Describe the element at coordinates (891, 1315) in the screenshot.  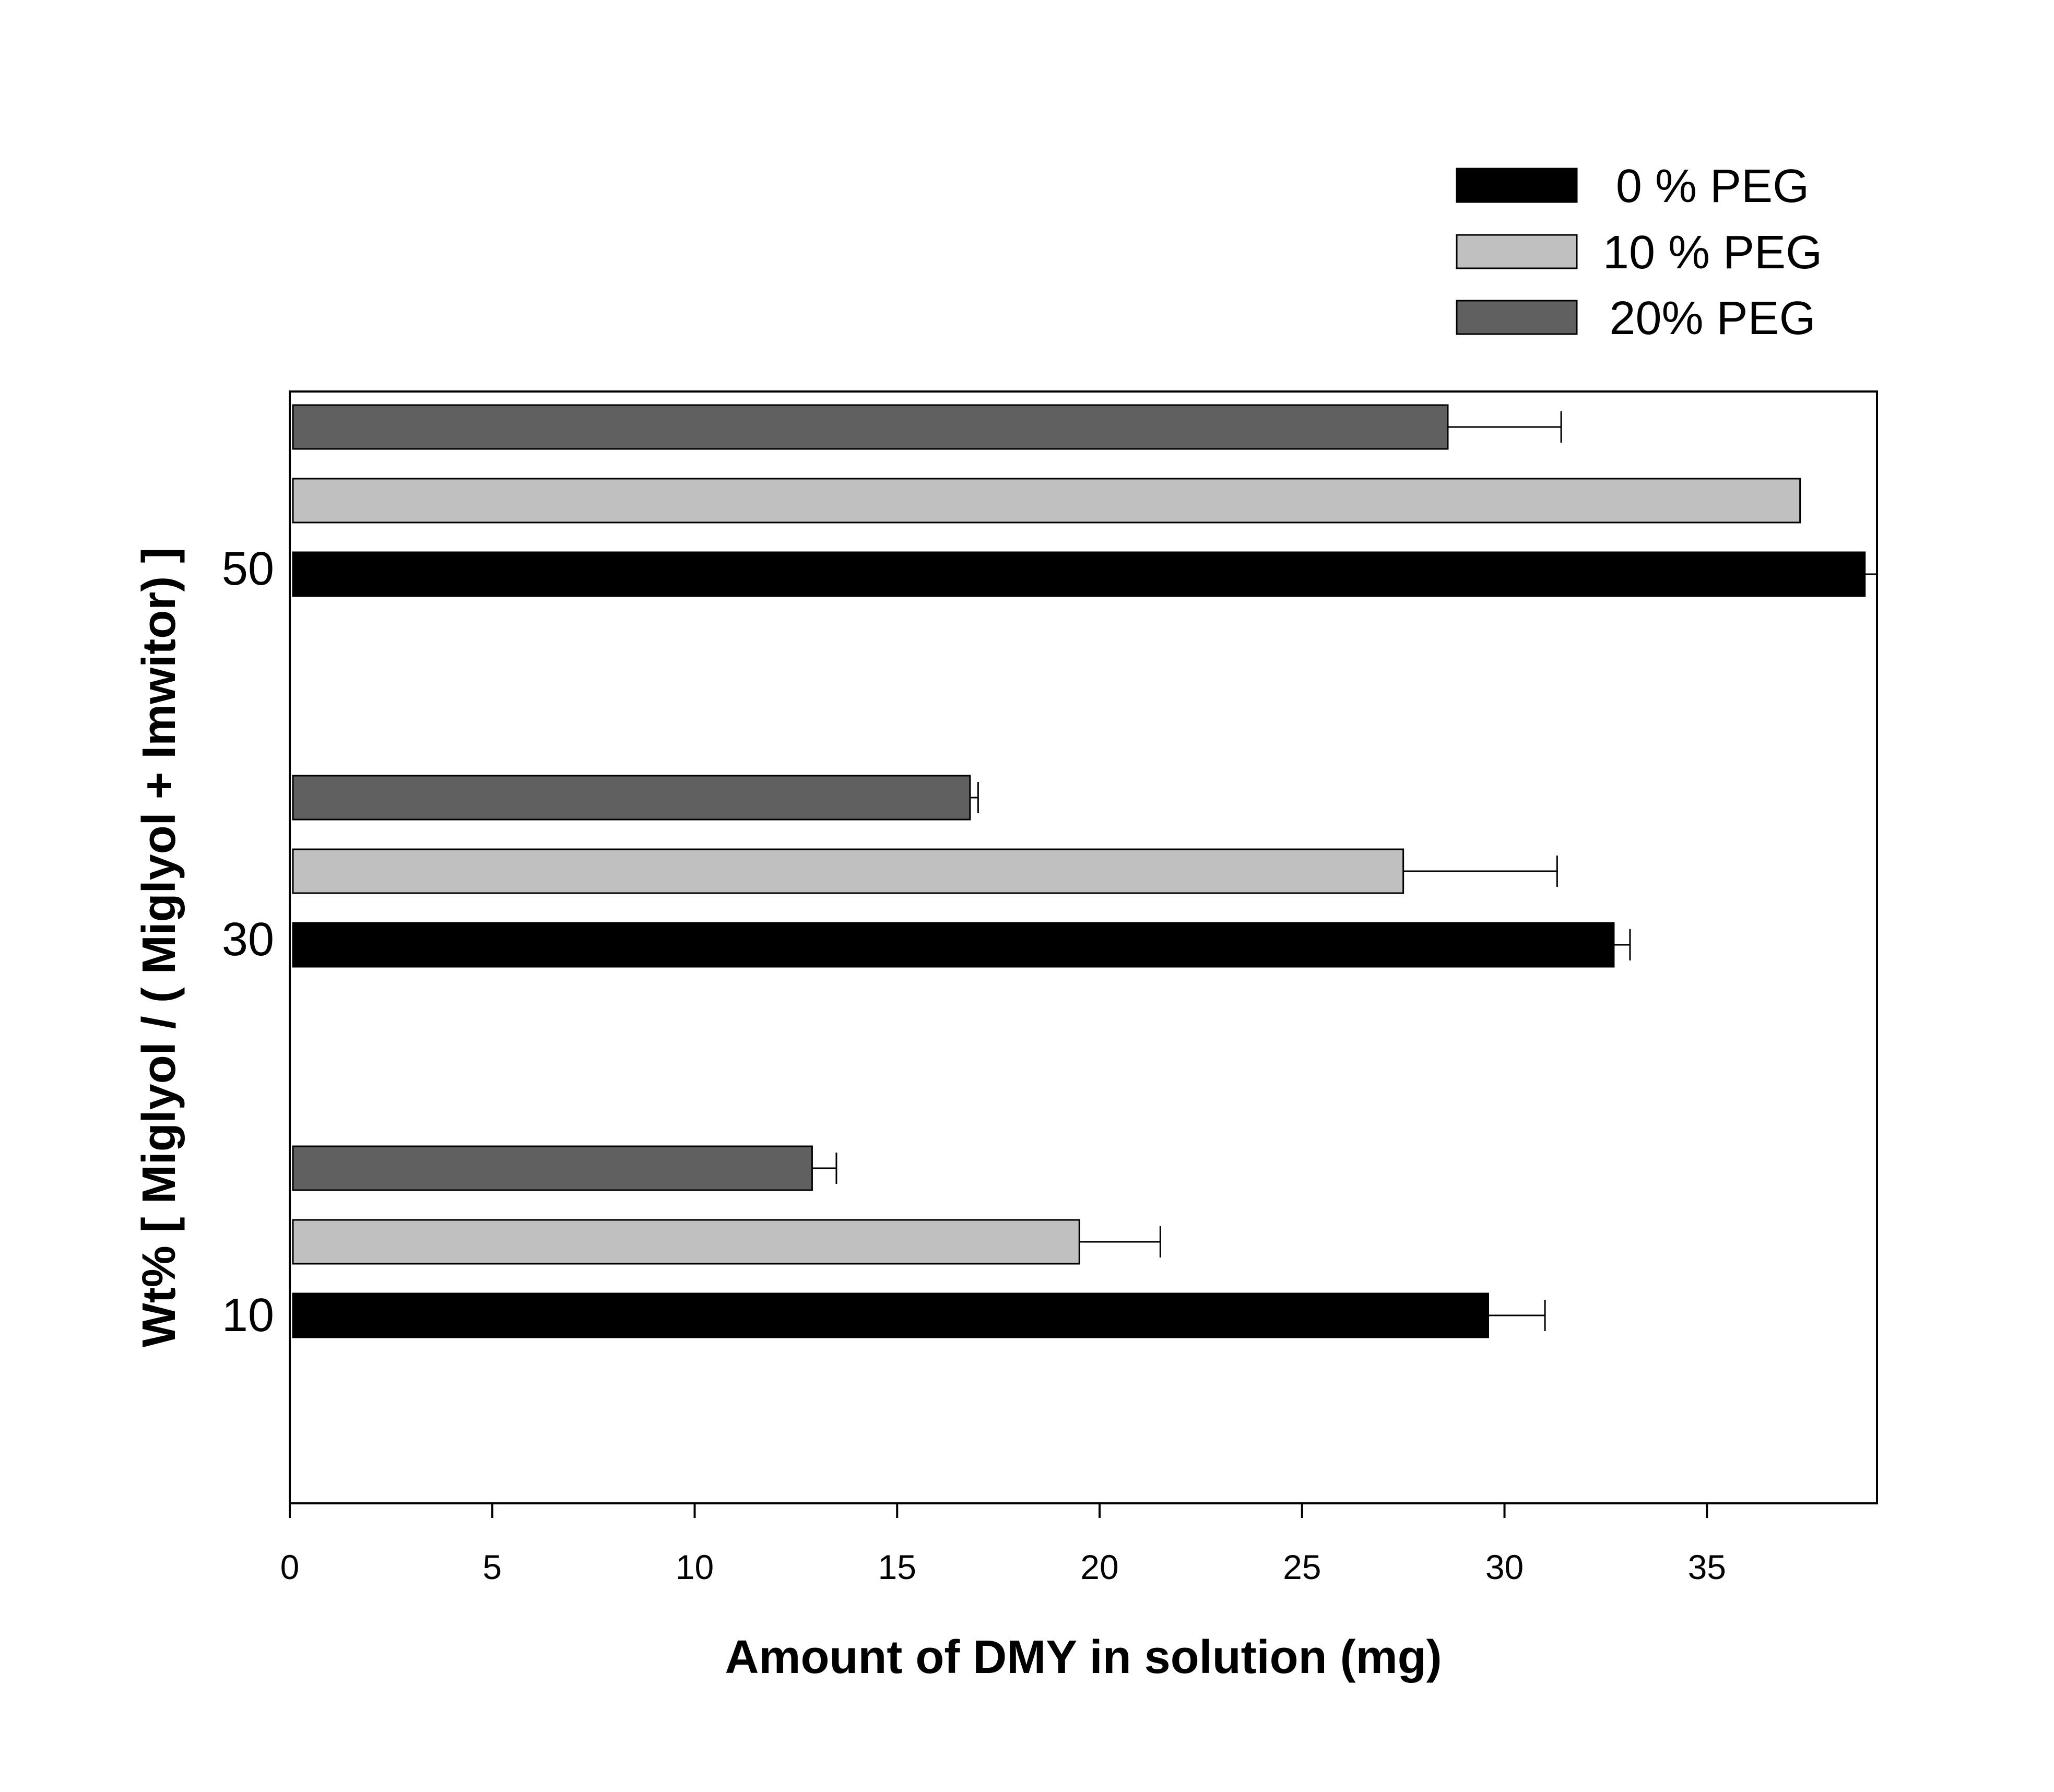
I see `bar-10-0-peg` at that location.